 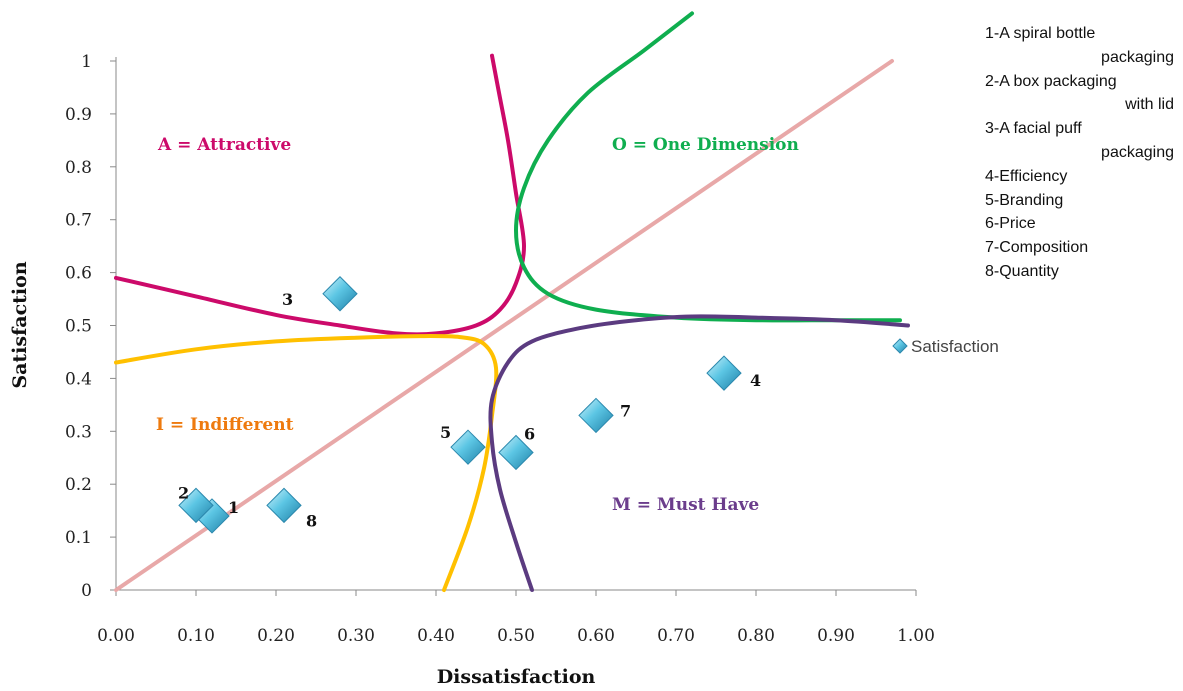 I want to click on y-axis-title: Satisfaction, so click(x=20, y=324).